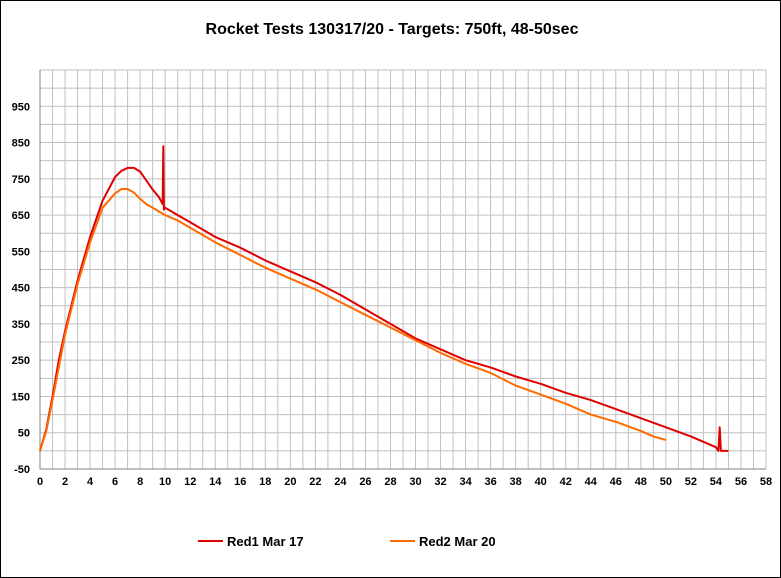 The width and height of the screenshot is (781, 578). I want to click on x-tick-label: 6, so click(115, 482).